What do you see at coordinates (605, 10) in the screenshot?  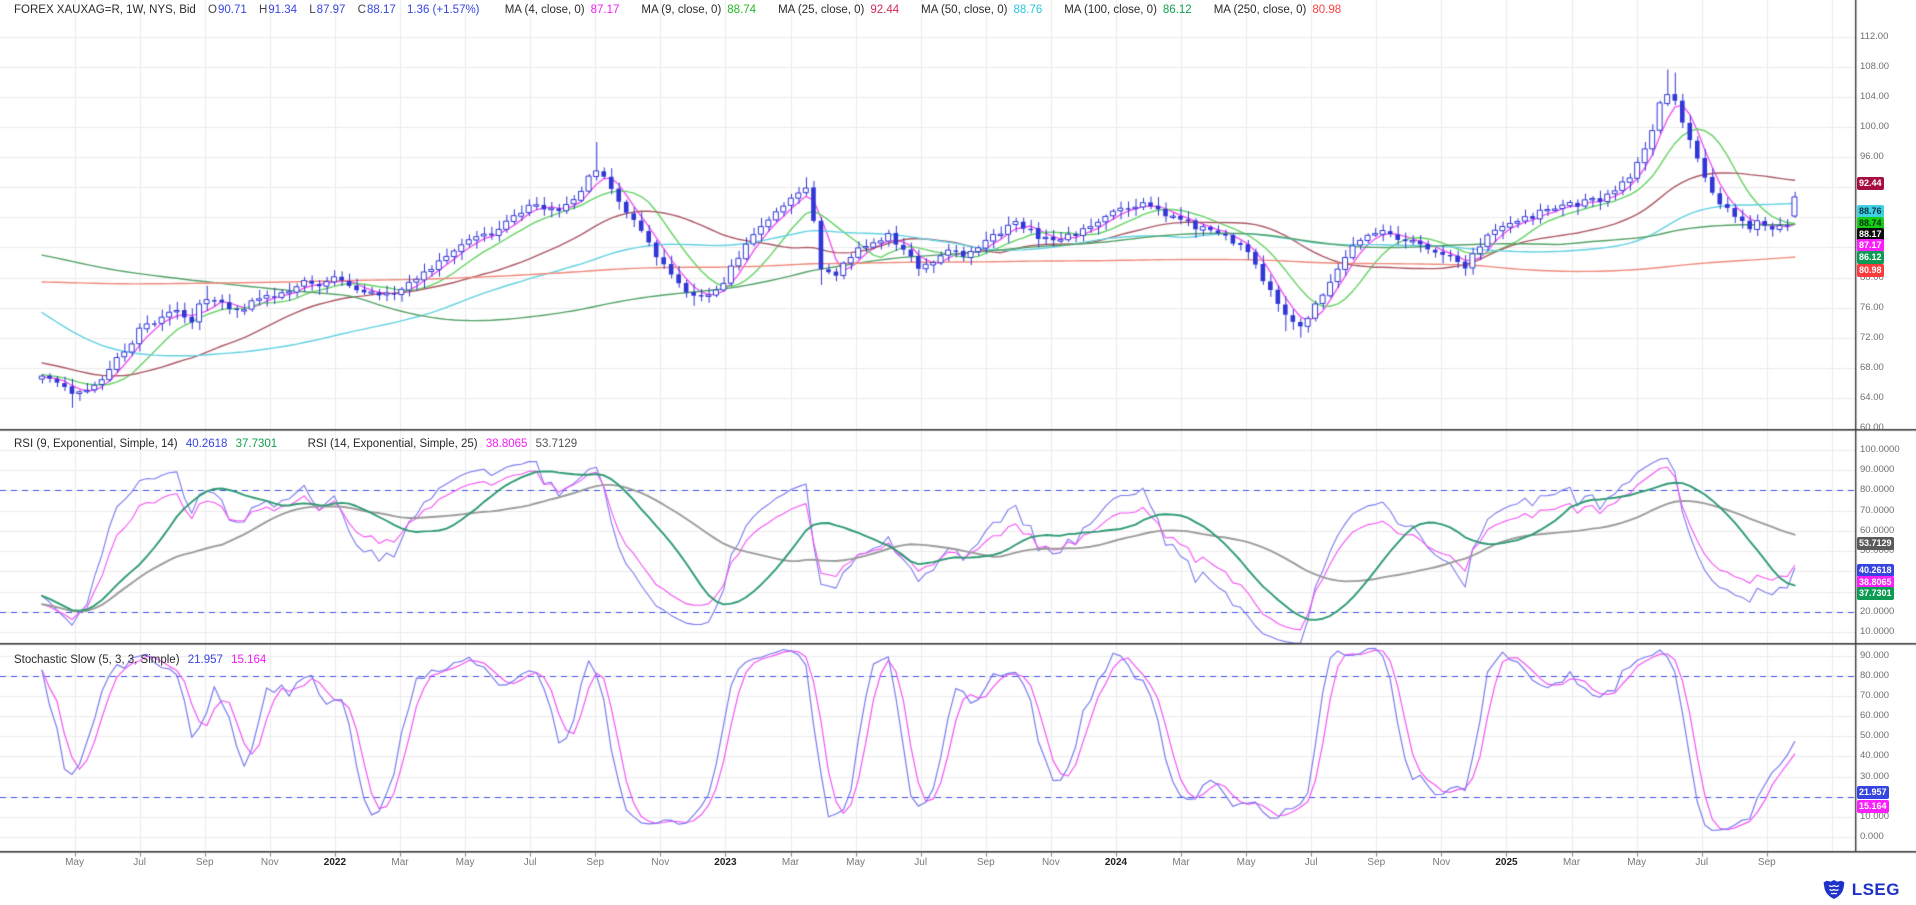 I see `ma-legend-value: 87.17` at bounding box center [605, 10].